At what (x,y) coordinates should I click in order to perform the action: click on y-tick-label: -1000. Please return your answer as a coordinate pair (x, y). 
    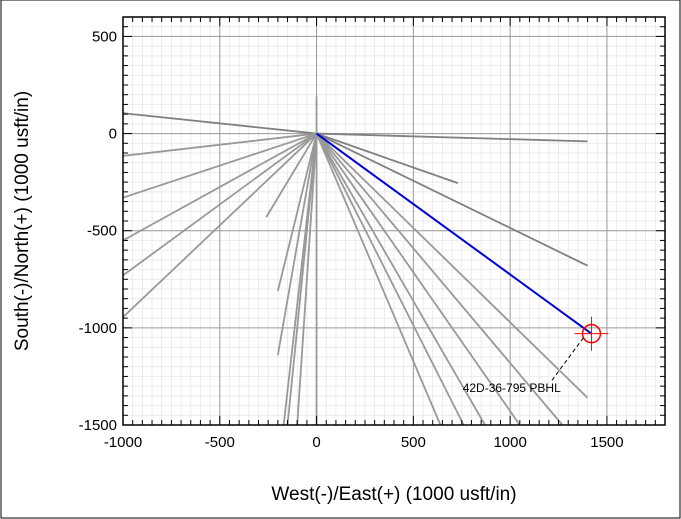
    Looking at the image, I should click on (98, 328).